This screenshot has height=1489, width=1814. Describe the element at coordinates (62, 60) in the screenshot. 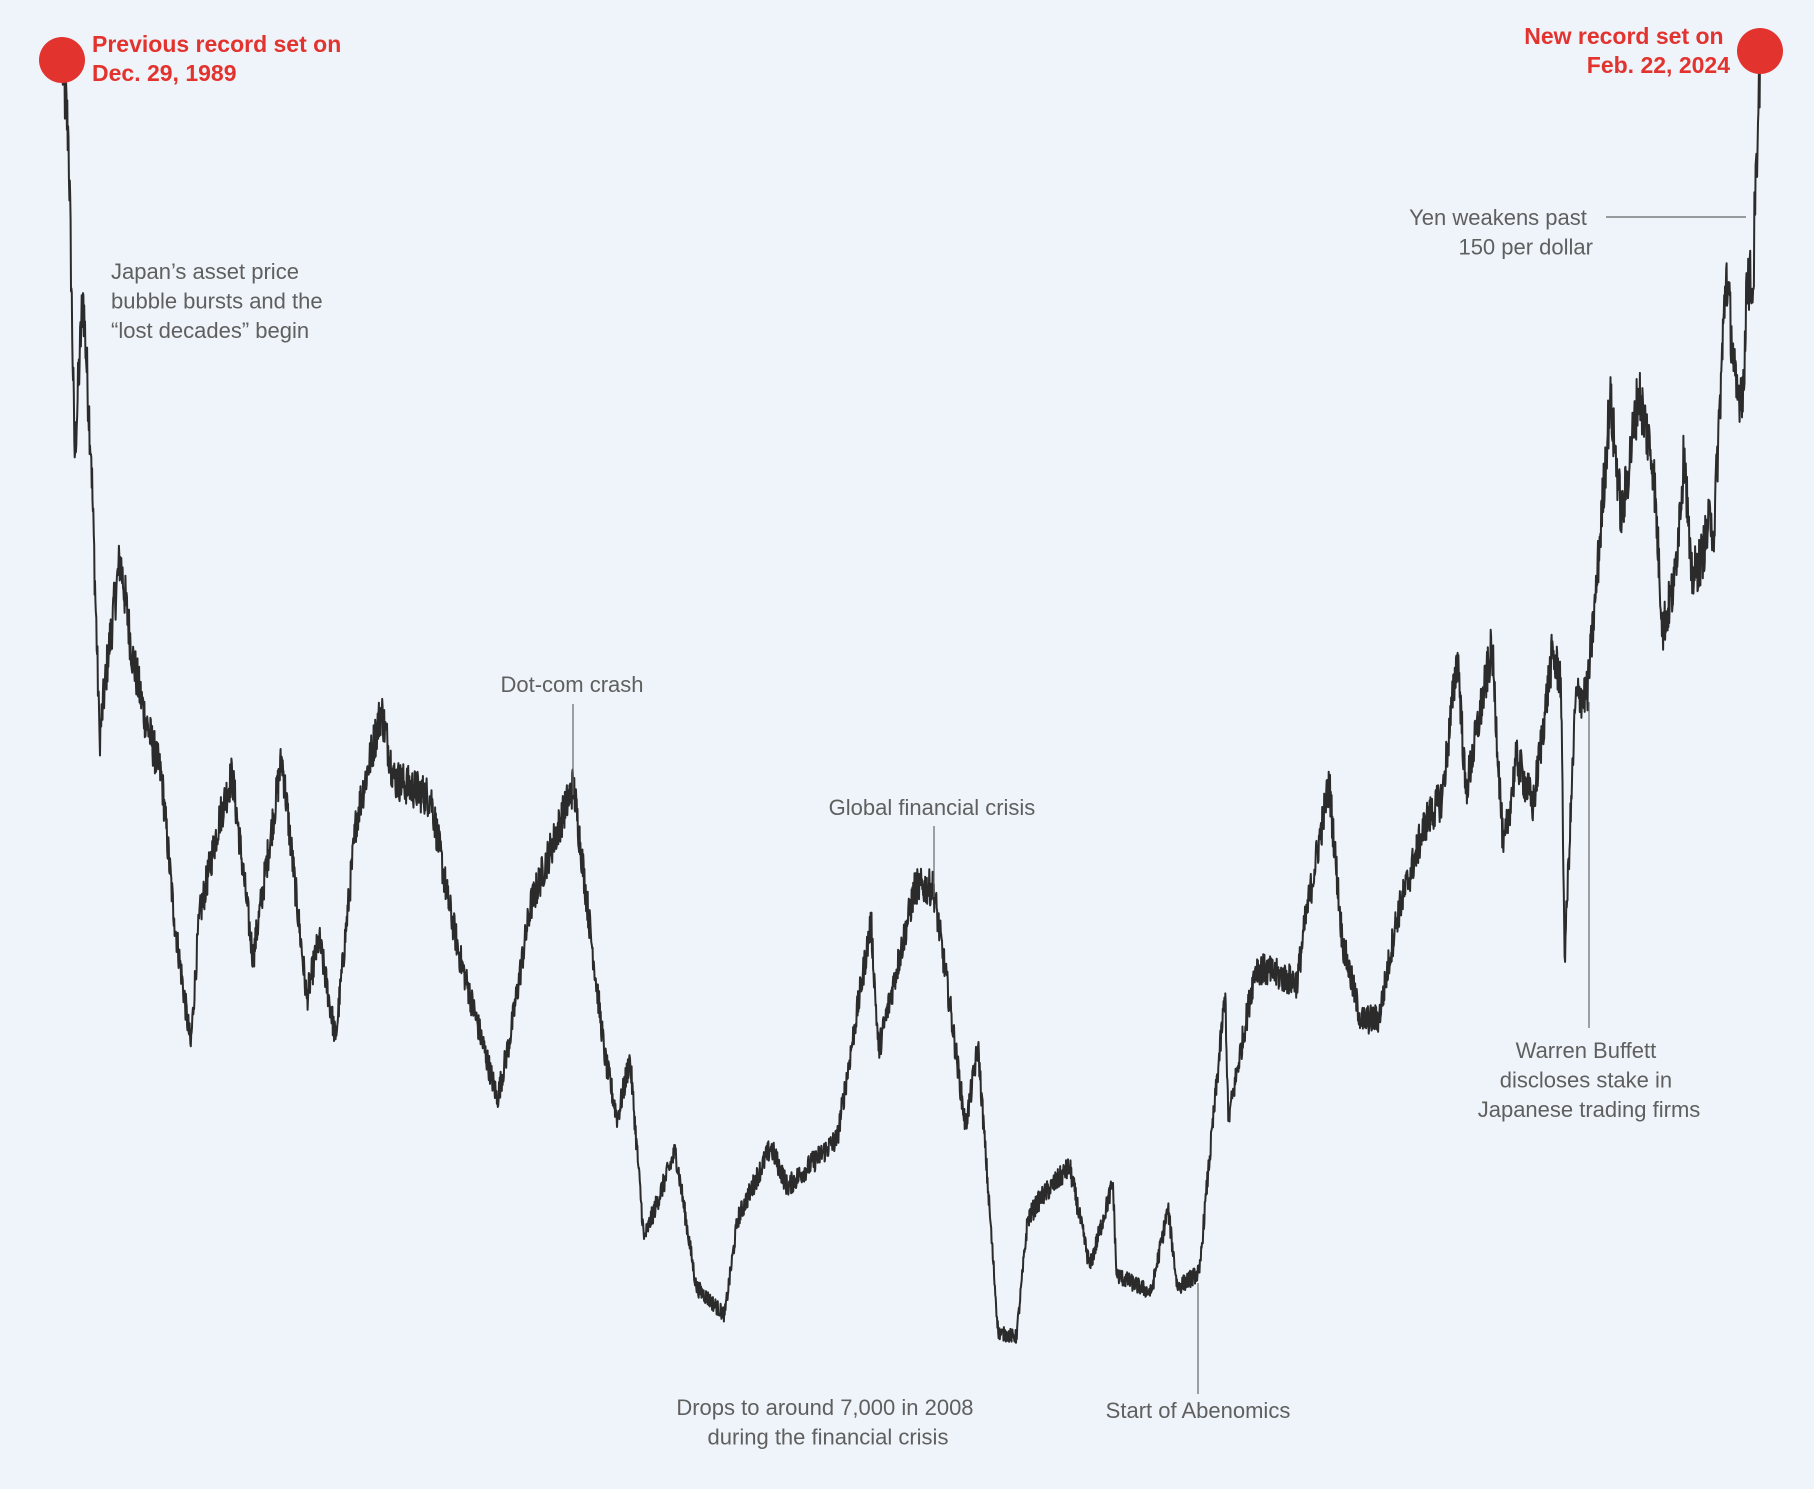

I see `prev-record-marker` at that location.